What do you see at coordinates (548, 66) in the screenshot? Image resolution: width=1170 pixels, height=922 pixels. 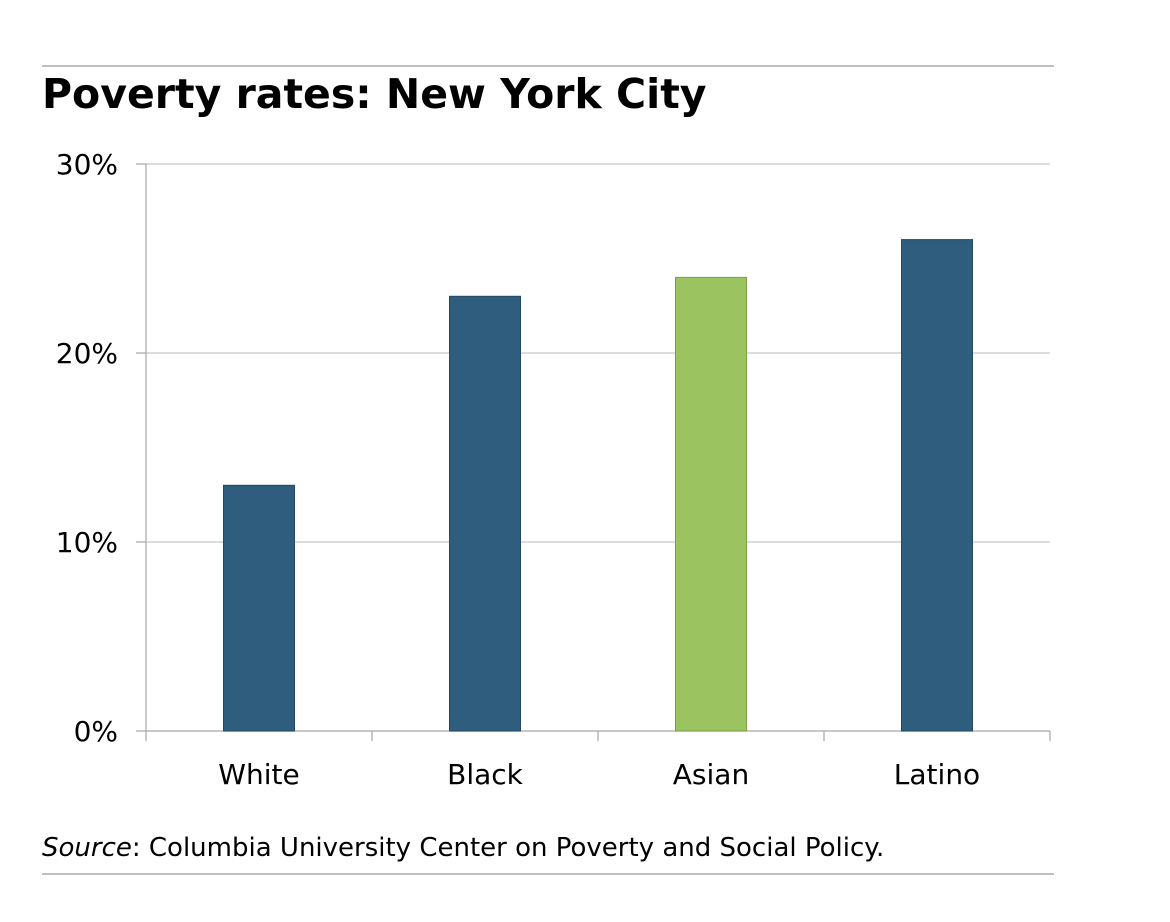 I see `top-rule` at bounding box center [548, 66].